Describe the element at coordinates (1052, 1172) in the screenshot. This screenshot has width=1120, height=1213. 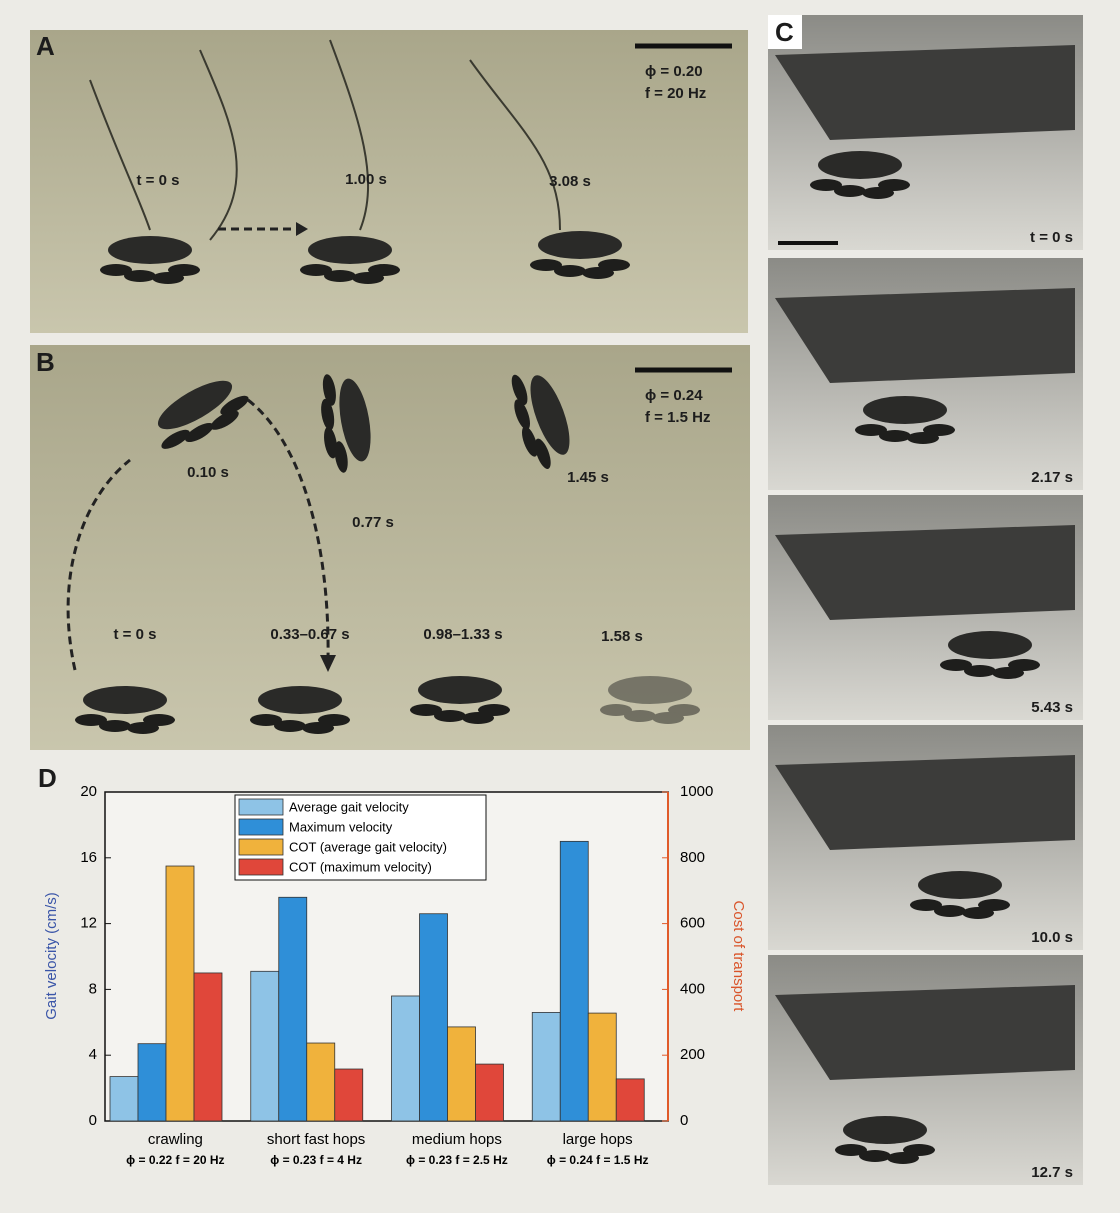
I see `time: 12.7 s` at that location.